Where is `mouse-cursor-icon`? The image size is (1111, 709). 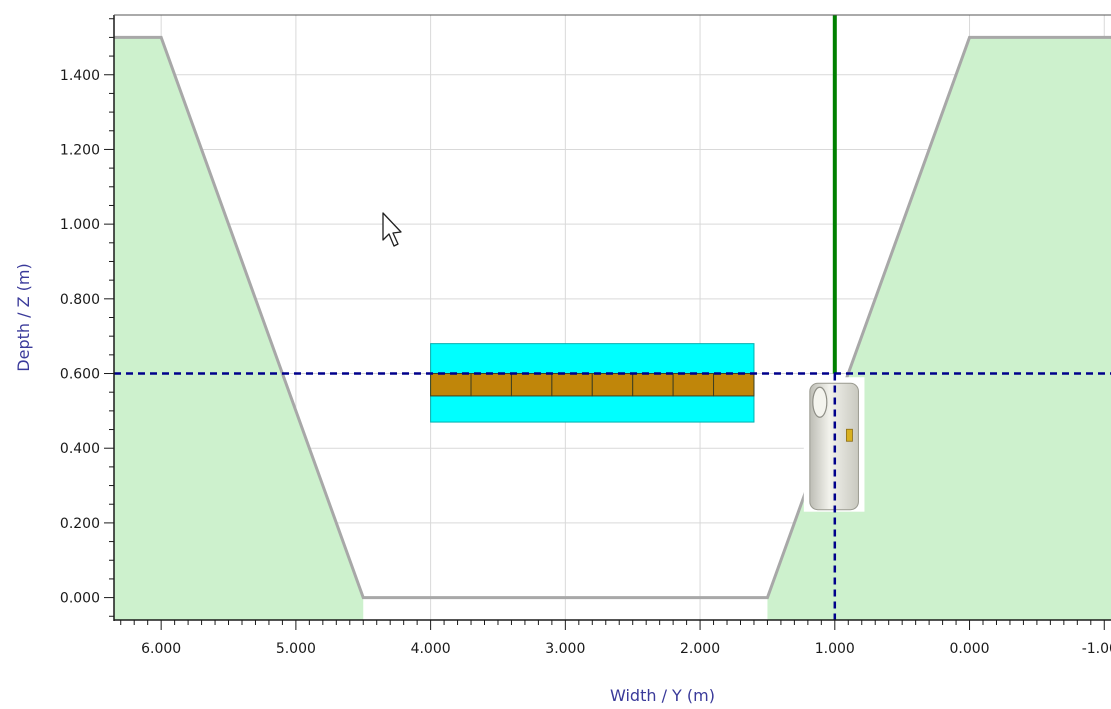 mouse-cursor-icon is located at coordinates (392, 229).